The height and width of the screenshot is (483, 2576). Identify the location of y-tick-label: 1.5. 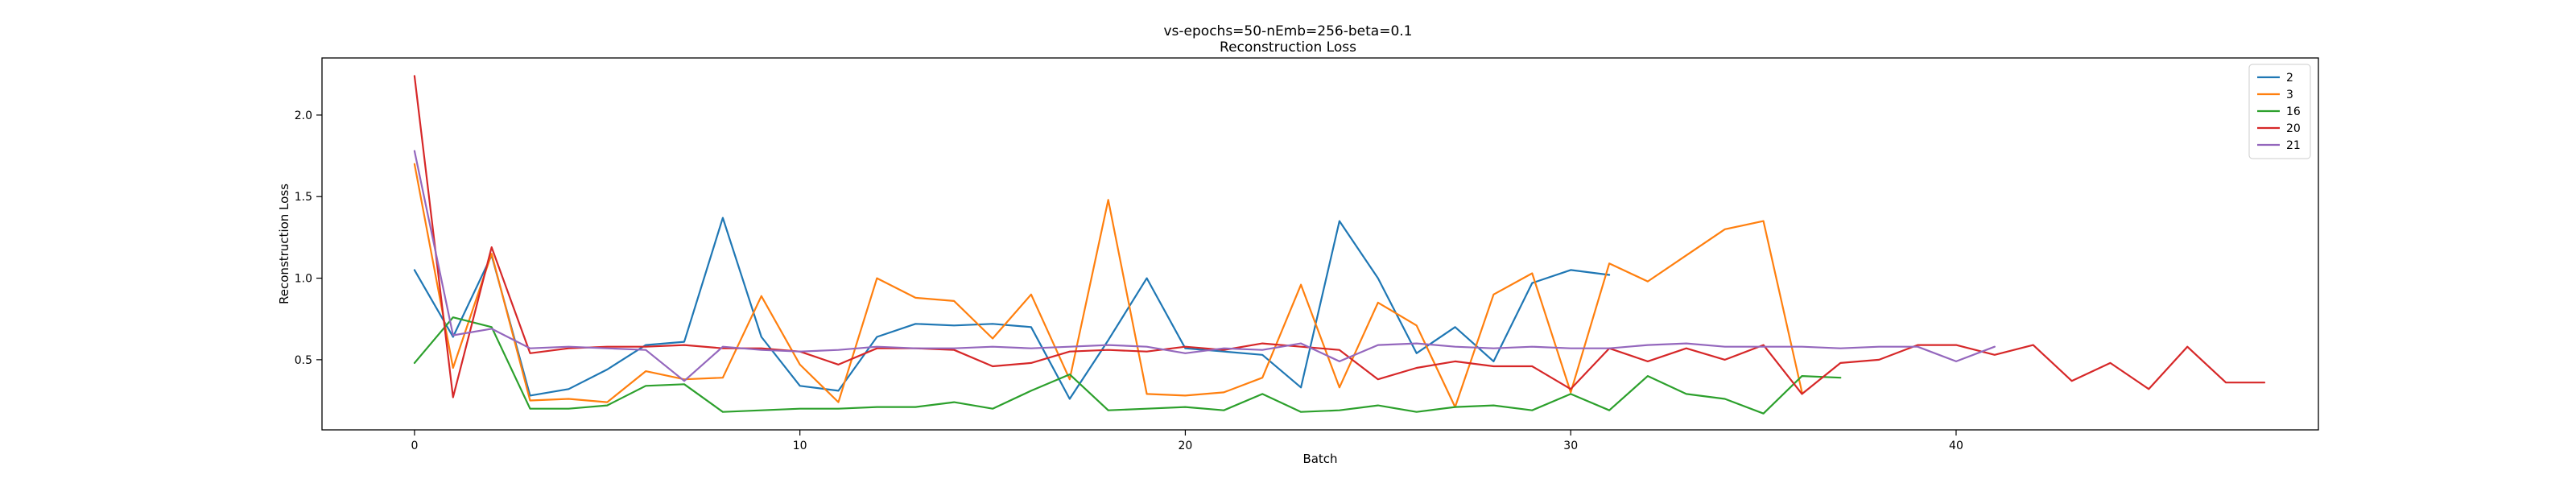
(303, 197).